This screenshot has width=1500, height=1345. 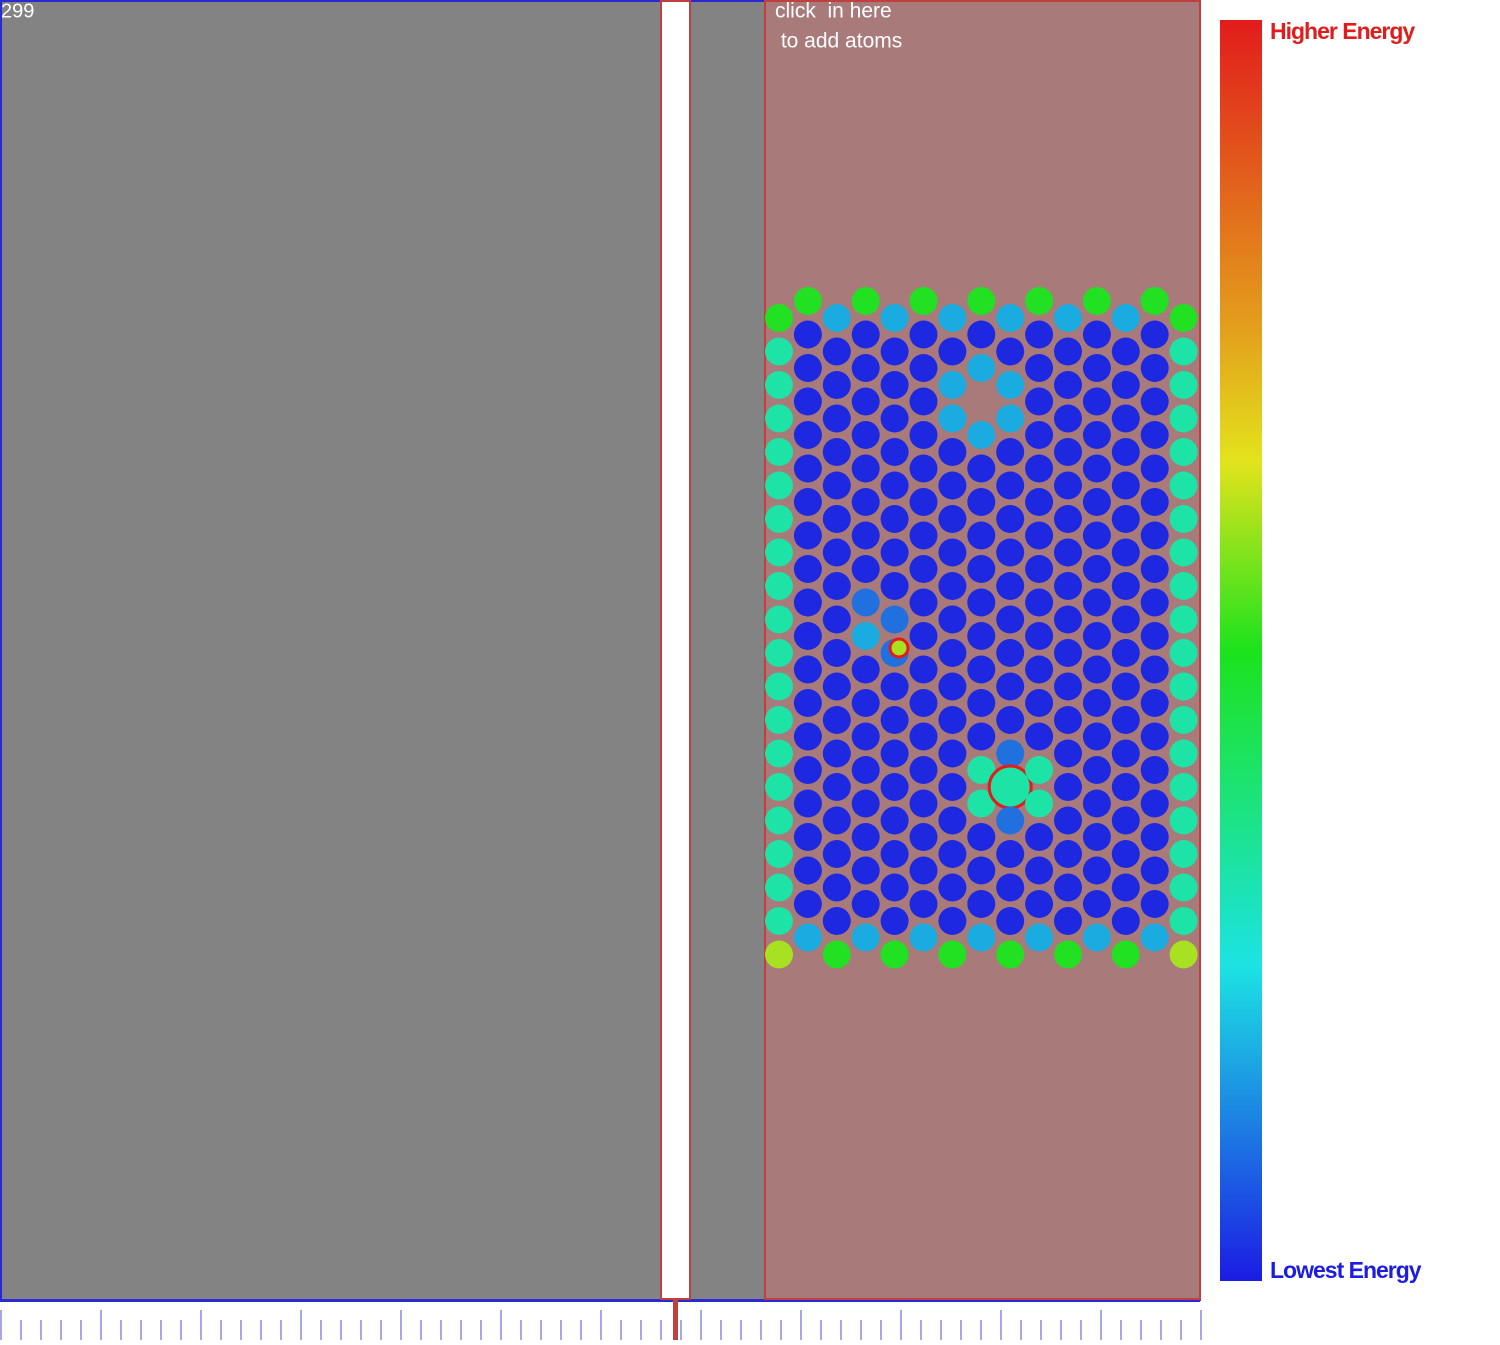 I want to click on atom-lattice, so click(x=981, y=628).